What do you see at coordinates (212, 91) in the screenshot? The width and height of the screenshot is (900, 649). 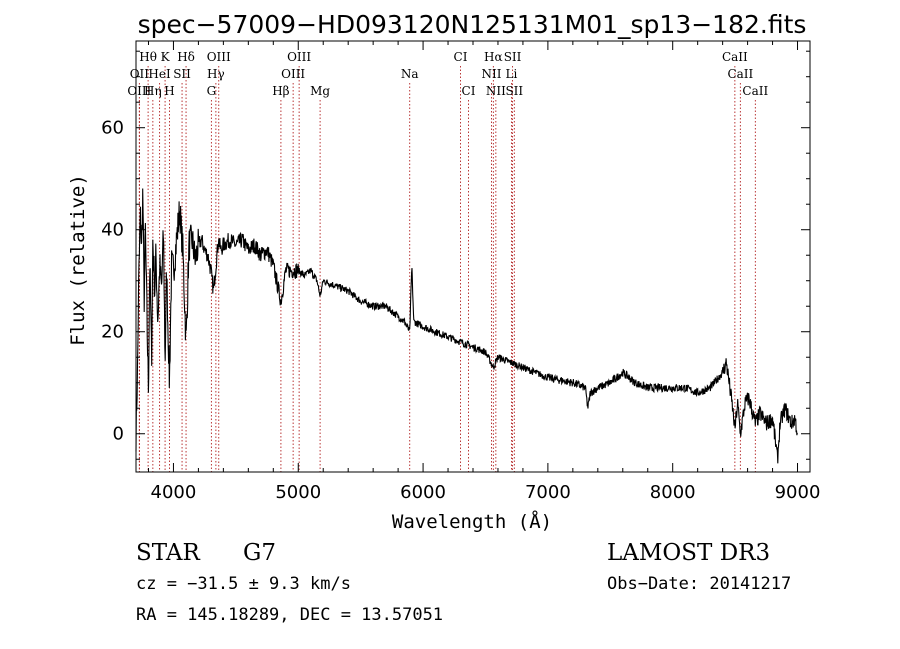 I see `line-label-22: G` at bounding box center [212, 91].